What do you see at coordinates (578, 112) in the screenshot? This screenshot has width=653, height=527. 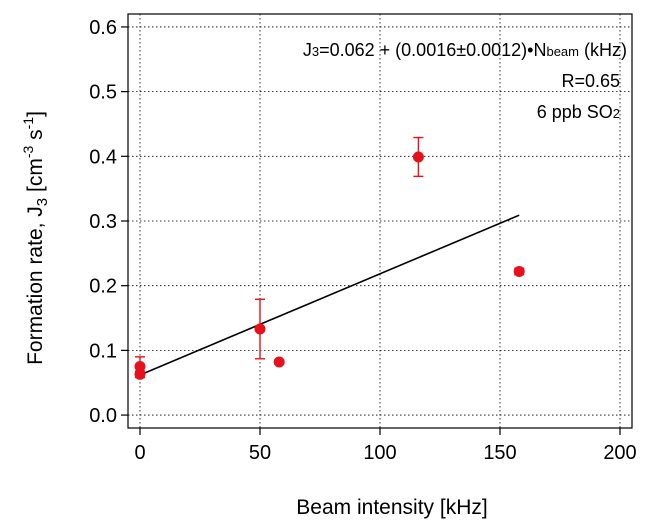 I see `so2-concentration-label: 6 ppb SO2` at bounding box center [578, 112].